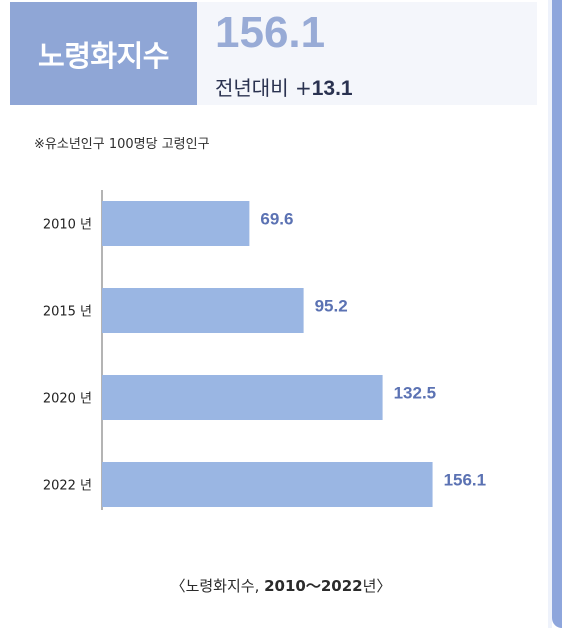  Describe the element at coordinates (331, 306) in the screenshot. I see `value-label-1: 95.2` at that location.